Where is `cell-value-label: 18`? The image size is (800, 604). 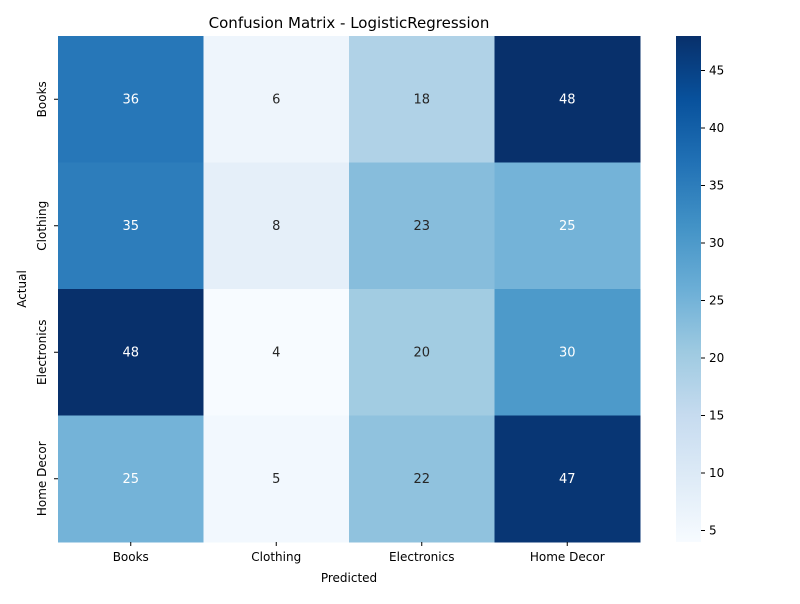 cell-value-label: 18 is located at coordinates (421, 99).